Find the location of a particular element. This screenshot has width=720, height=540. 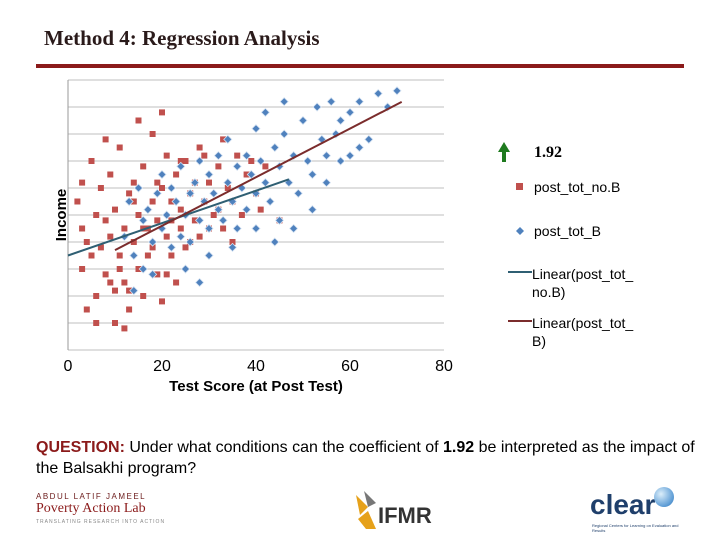

coefficient-annotation: 1.92 is located at coordinates (530, 152).